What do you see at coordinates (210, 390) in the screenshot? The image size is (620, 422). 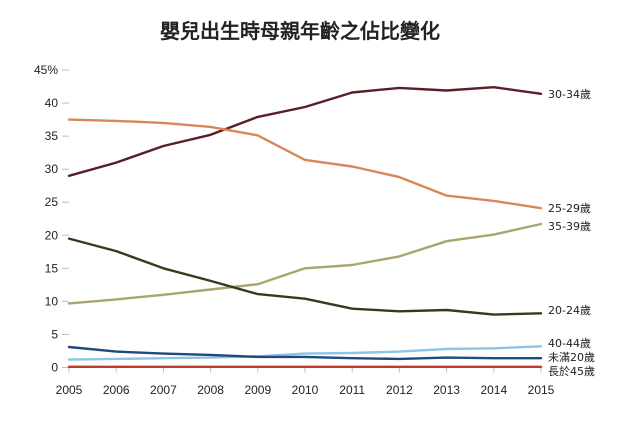 I see `x-tick-label: 2008` at bounding box center [210, 390].